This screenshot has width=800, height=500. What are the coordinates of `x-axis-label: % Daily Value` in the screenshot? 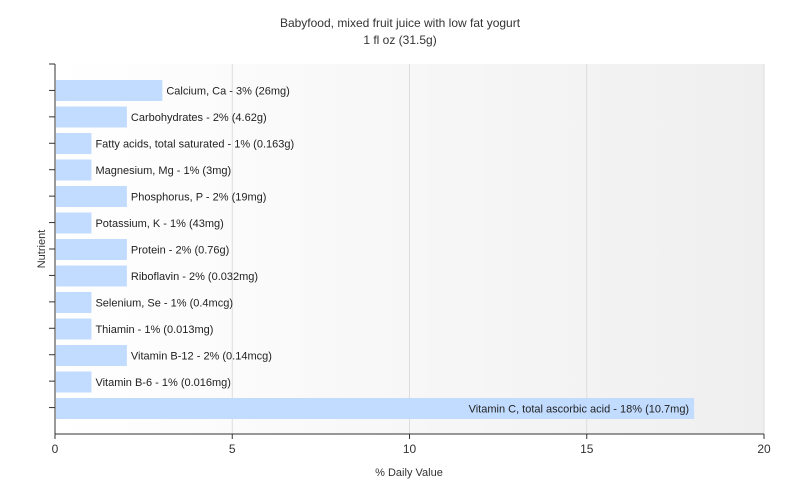 It's located at (409, 473).